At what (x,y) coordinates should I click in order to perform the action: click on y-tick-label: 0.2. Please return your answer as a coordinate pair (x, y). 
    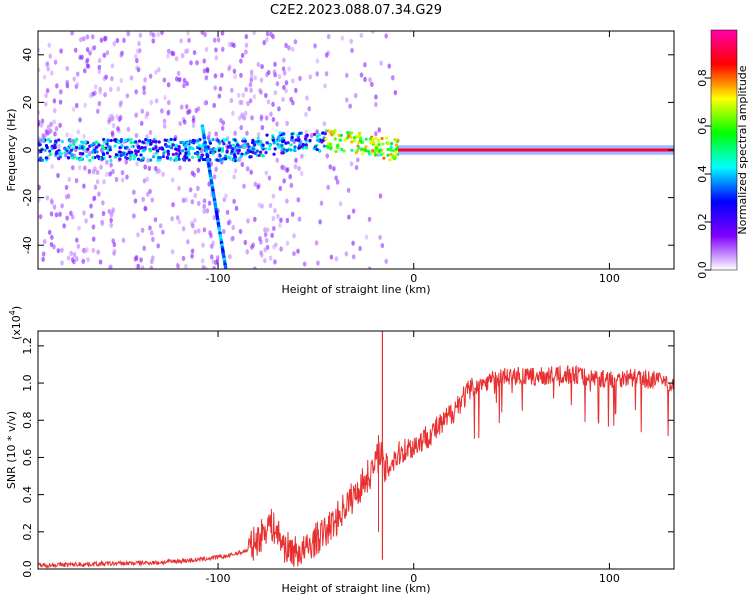
    Looking at the image, I should click on (27, 532).